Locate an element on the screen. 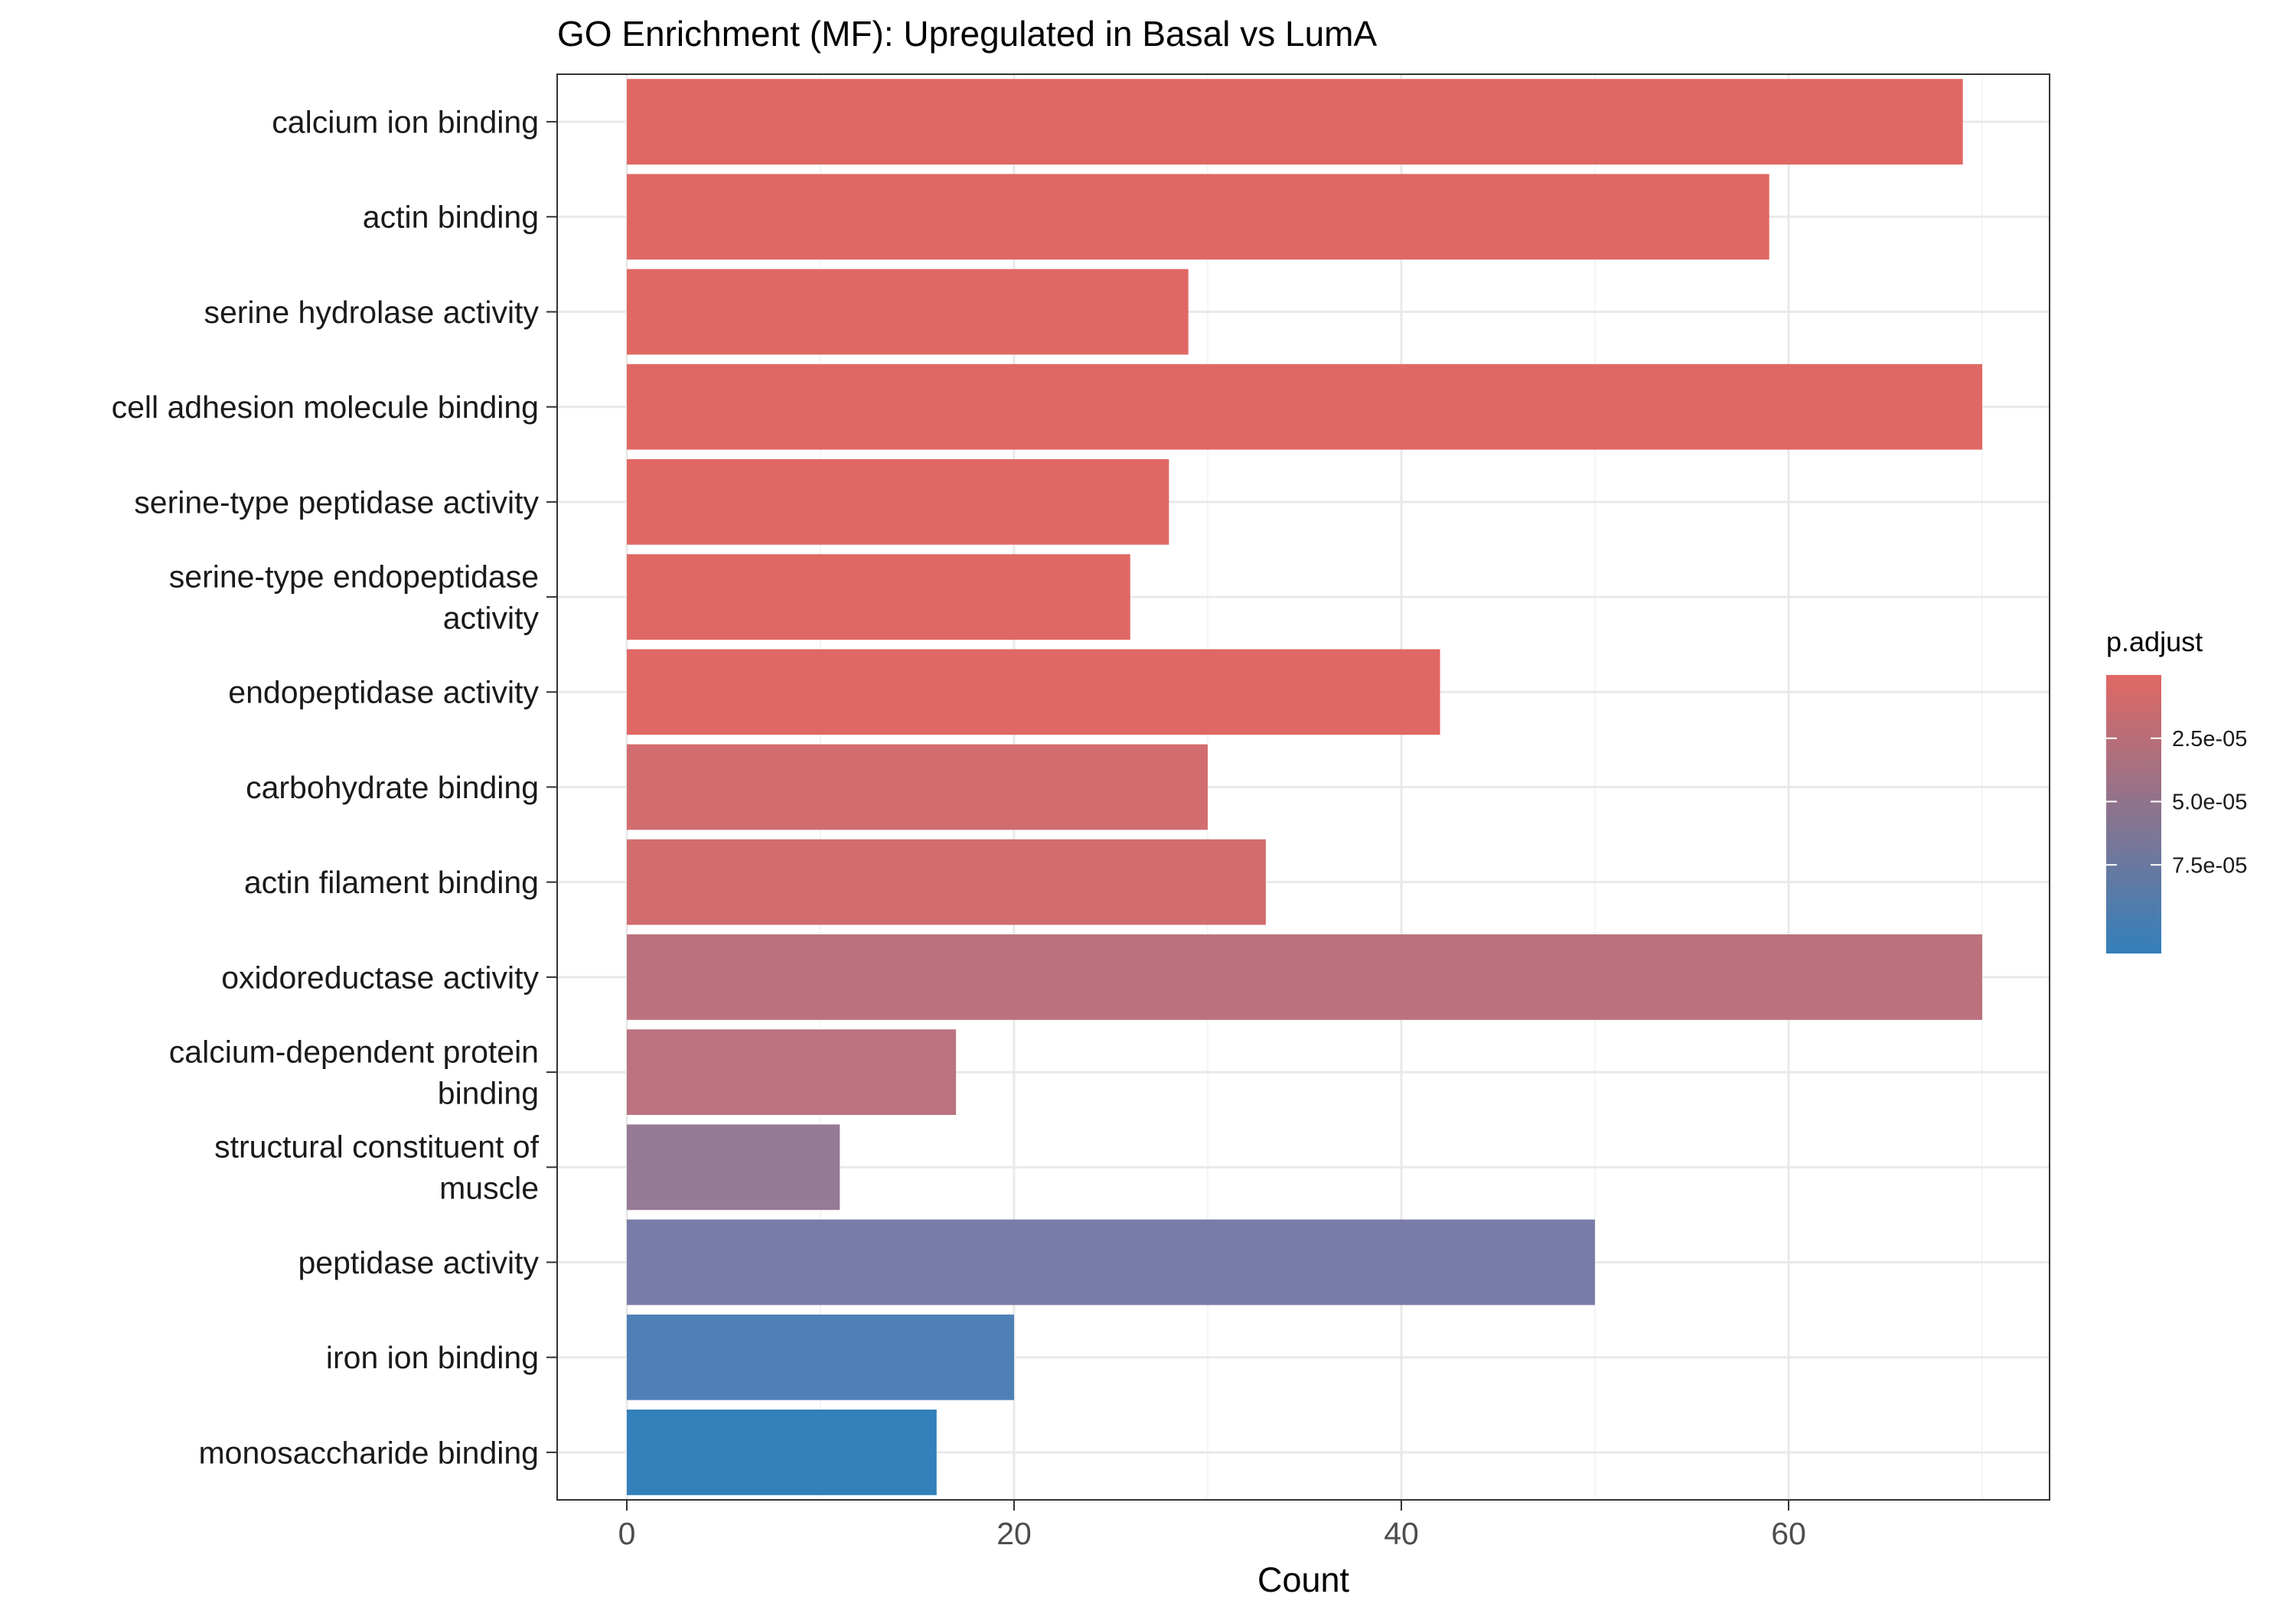  category-label: structural constituent of muscle is located at coordinates (376, 1167).